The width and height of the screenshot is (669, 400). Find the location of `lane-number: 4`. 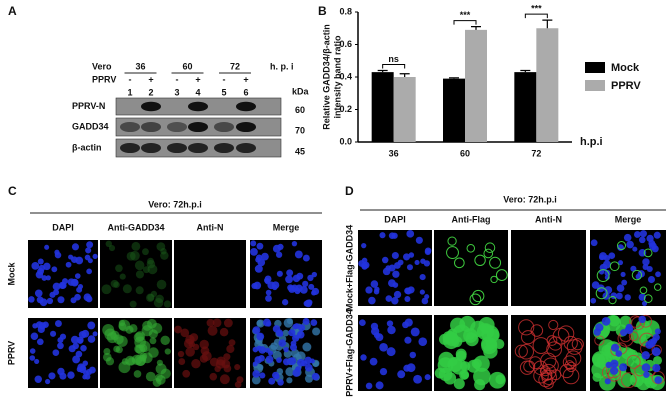

lane-number: 4 is located at coordinates (197, 92).